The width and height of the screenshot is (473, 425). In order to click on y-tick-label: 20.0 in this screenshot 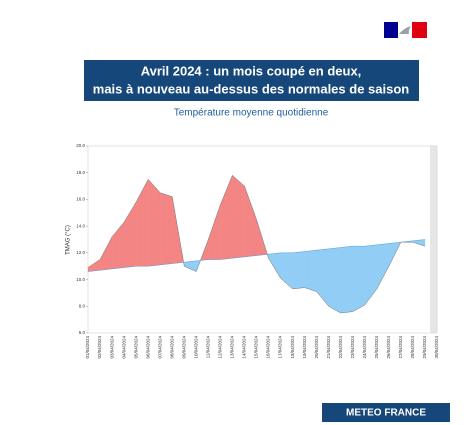, I will do `click(80, 145)`.